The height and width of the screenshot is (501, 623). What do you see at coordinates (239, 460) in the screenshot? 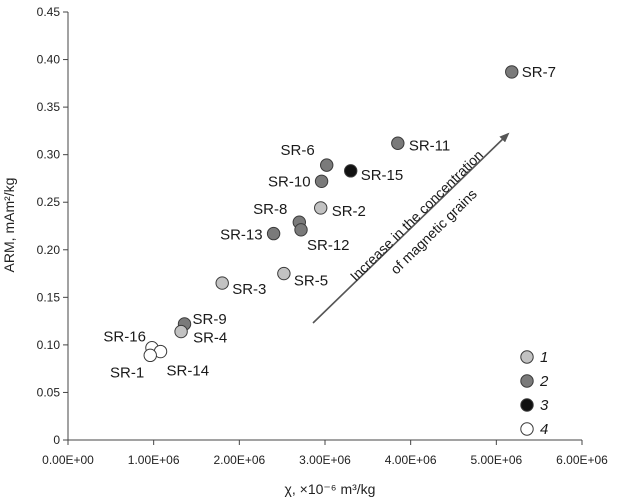
I see `x-tick-label: 2.00E+06` at bounding box center [239, 460].